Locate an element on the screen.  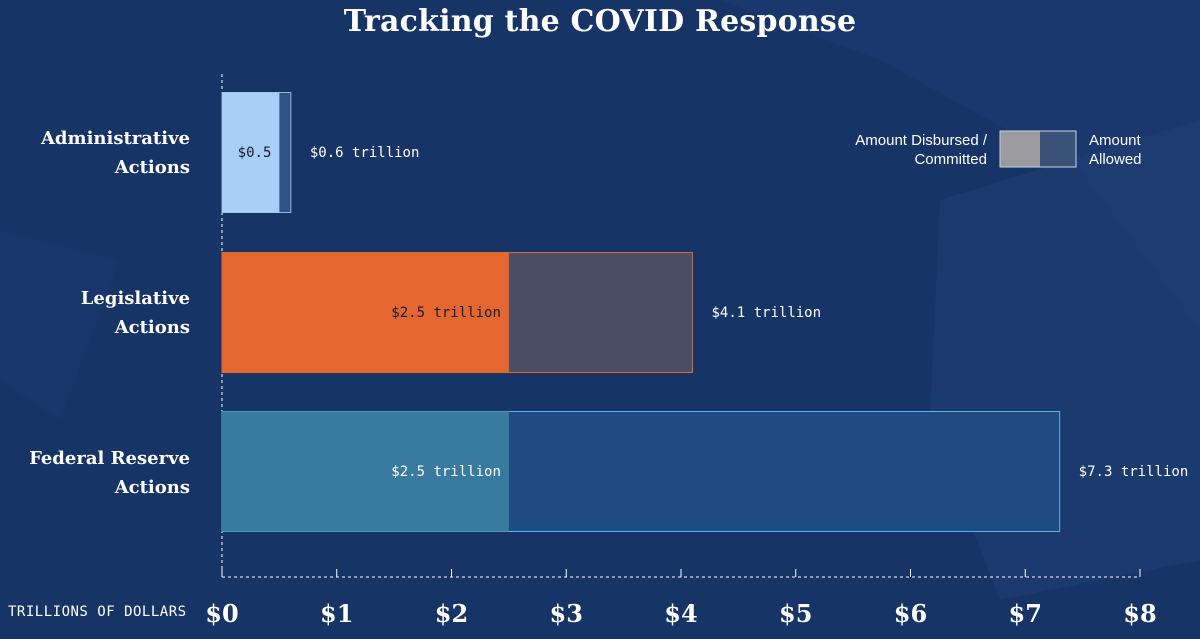
bar-disbursed-legislative is located at coordinates (365, 312).